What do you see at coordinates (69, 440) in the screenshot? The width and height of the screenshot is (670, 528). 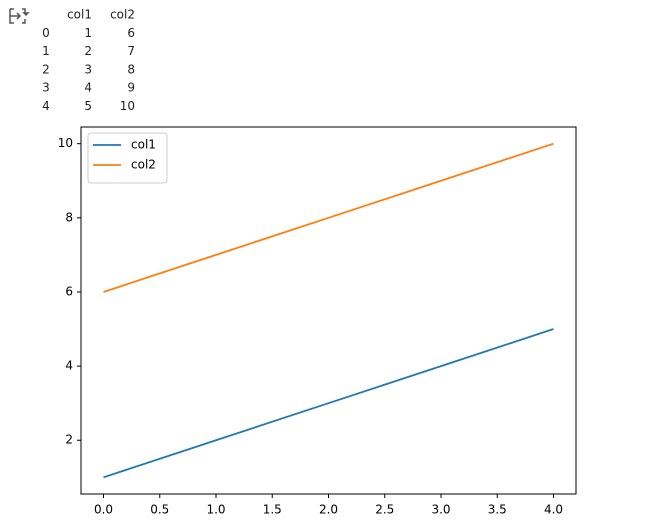 I see `y-tick-label: 2` at bounding box center [69, 440].